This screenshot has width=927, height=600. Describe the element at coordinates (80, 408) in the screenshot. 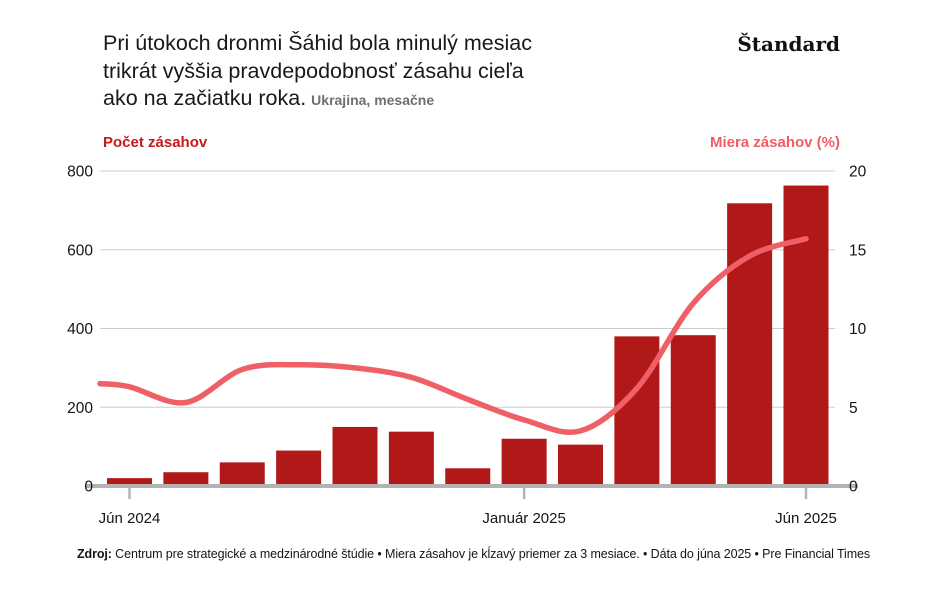

I see `left-axis-tick-label: 200` at that location.